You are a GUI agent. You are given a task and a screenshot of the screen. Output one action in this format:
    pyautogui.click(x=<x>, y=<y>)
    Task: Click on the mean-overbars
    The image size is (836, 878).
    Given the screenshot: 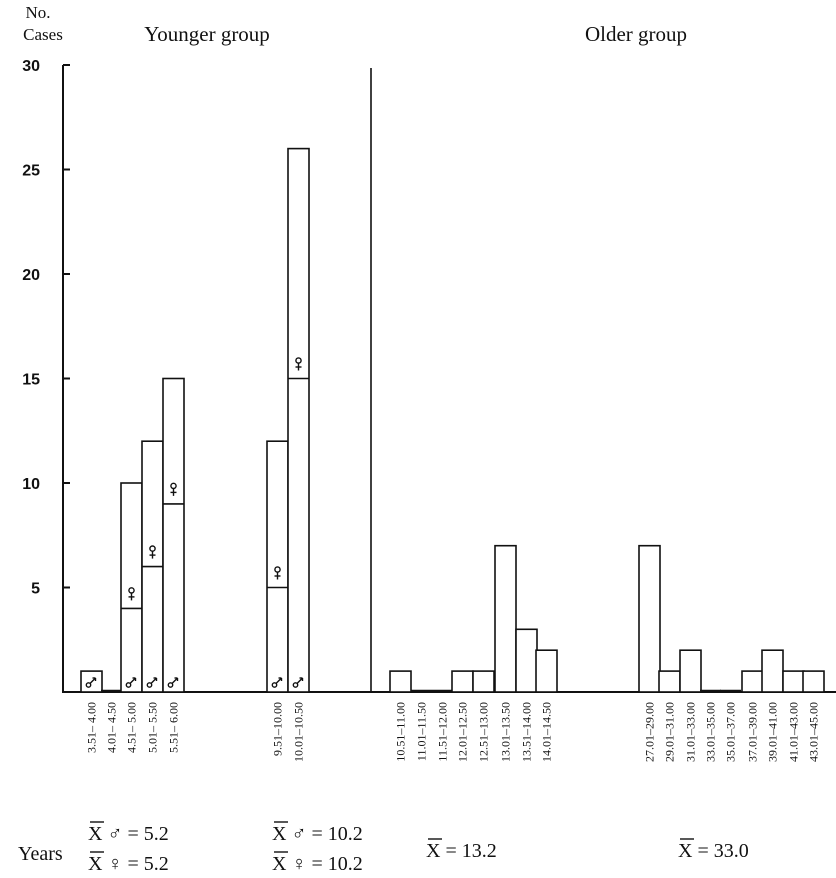 What is the action you would take?
    pyautogui.click(x=392, y=837)
    